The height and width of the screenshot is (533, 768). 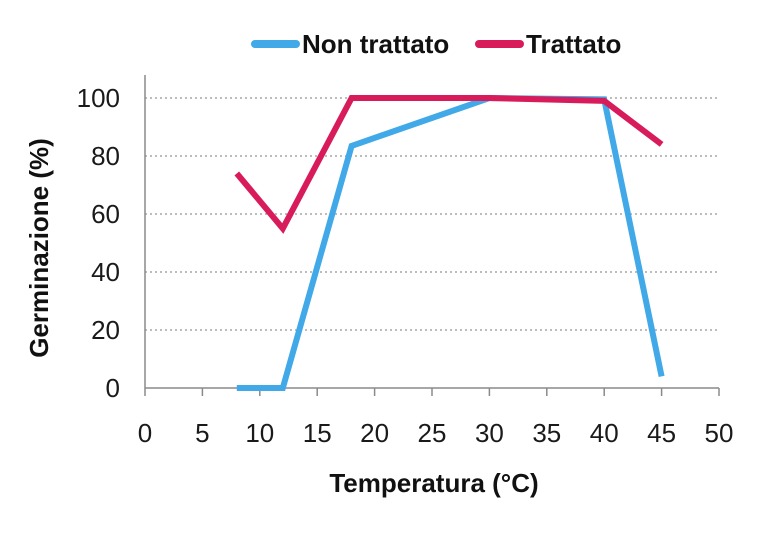 I want to click on x-tick-labels: 0 5 10 15 20 25 30 35 40 45 50, so click(x=436, y=433).